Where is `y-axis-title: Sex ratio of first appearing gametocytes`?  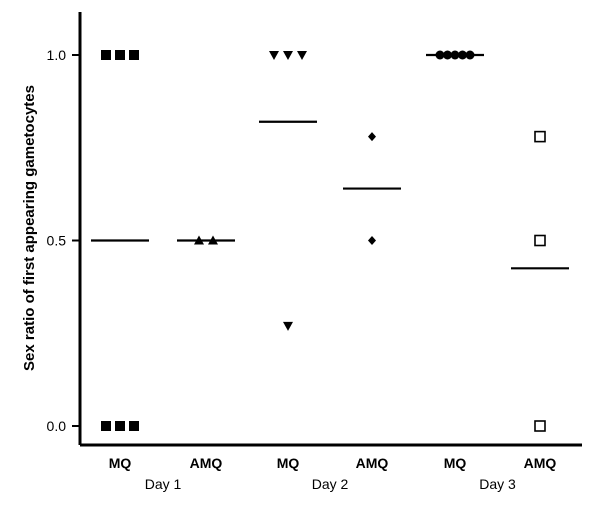
y-axis-title: Sex ratio of first appearing gametocytes is located at coordinates (29, 228).